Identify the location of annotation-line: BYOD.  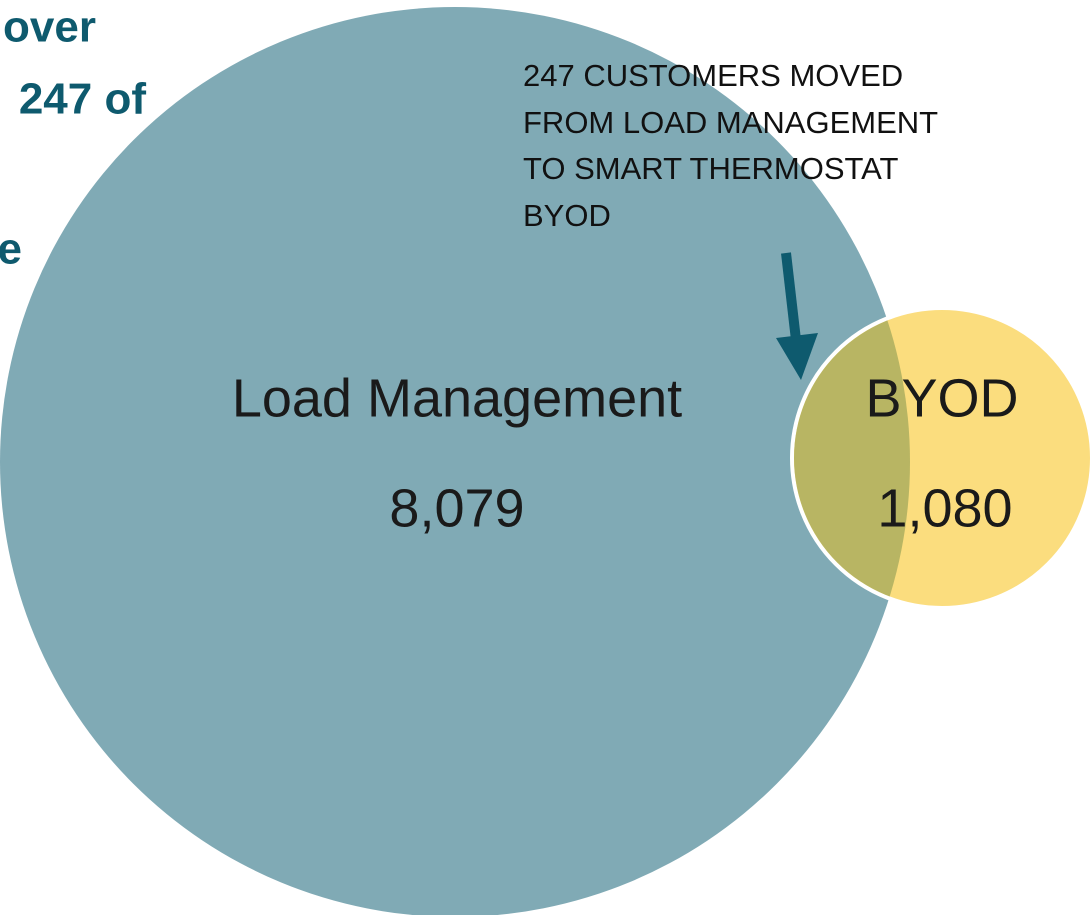
(567, 215).